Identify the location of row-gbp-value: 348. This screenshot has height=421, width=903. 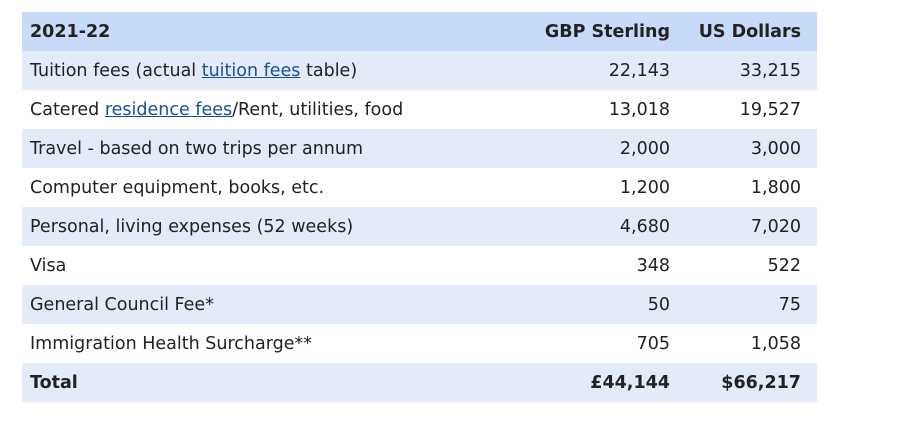
(603, 265).